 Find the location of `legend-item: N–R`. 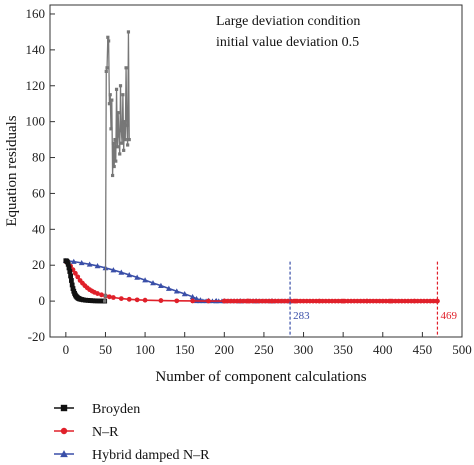

legend-item: N–R is located at coordinates (86, 432).